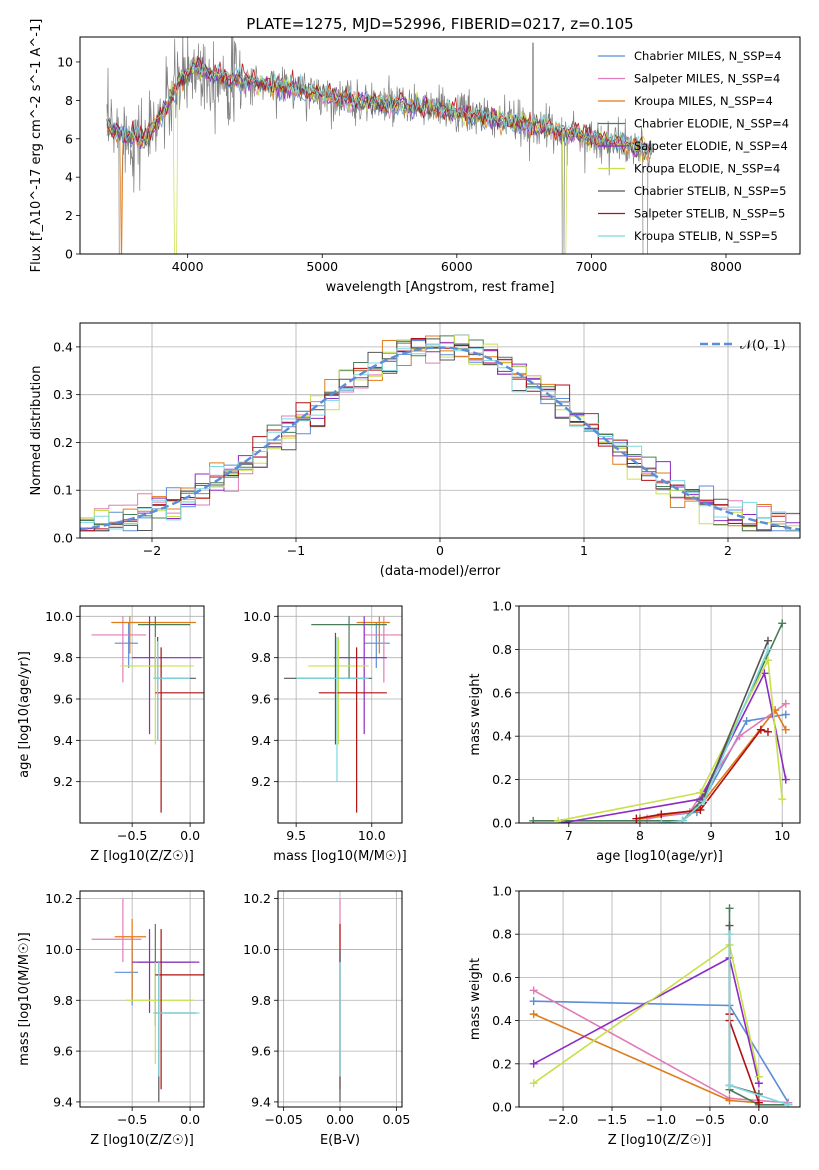  What do you see at coordinates (69, 254) in the screenshot?
I see `y-tick-label: 0` at bounding box center [69, 254].